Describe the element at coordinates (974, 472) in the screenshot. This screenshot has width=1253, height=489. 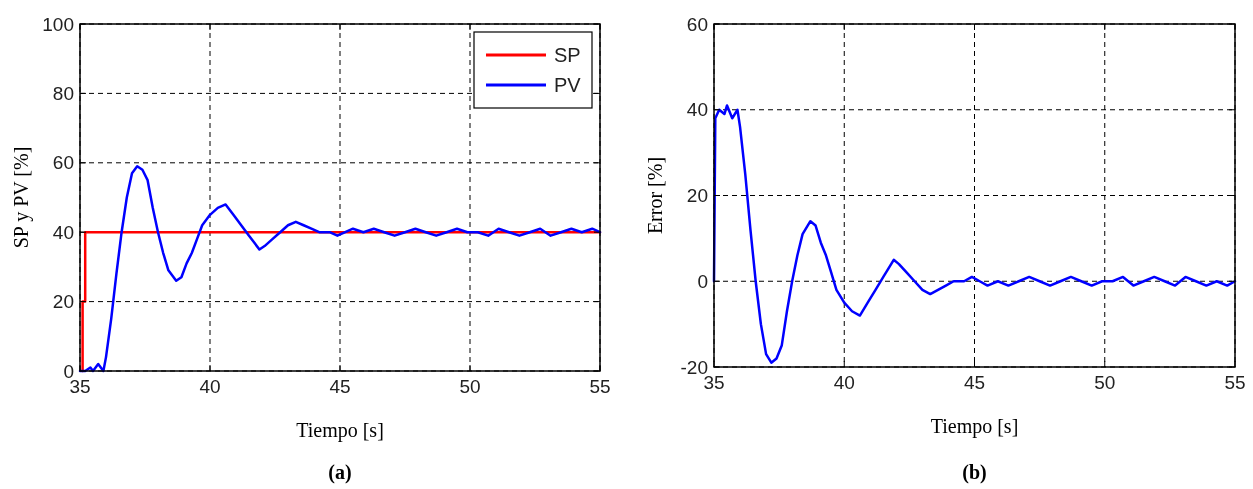
I see `text: (b)` at that location.